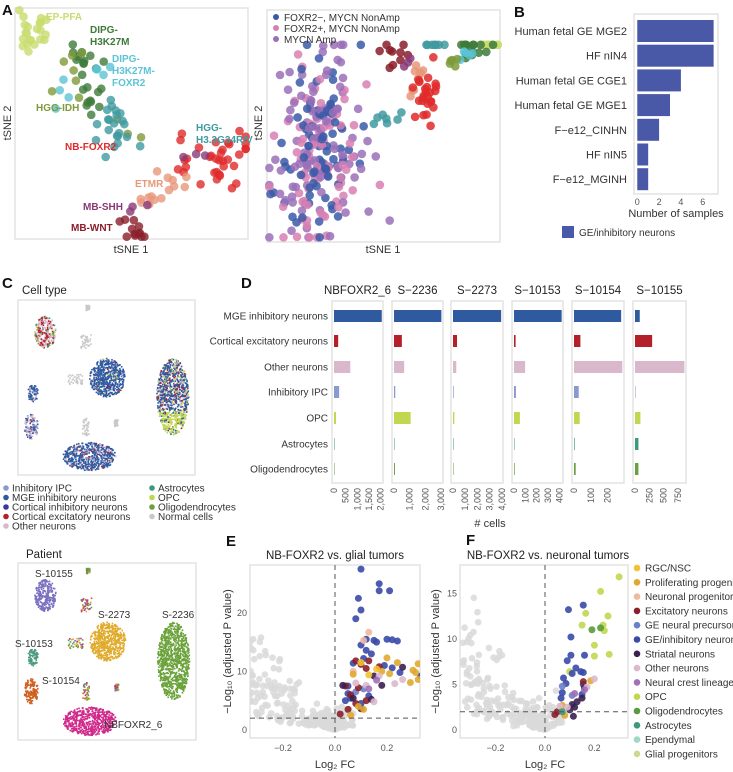  I want to click on panel-letter-b: B, so click(519, 12).